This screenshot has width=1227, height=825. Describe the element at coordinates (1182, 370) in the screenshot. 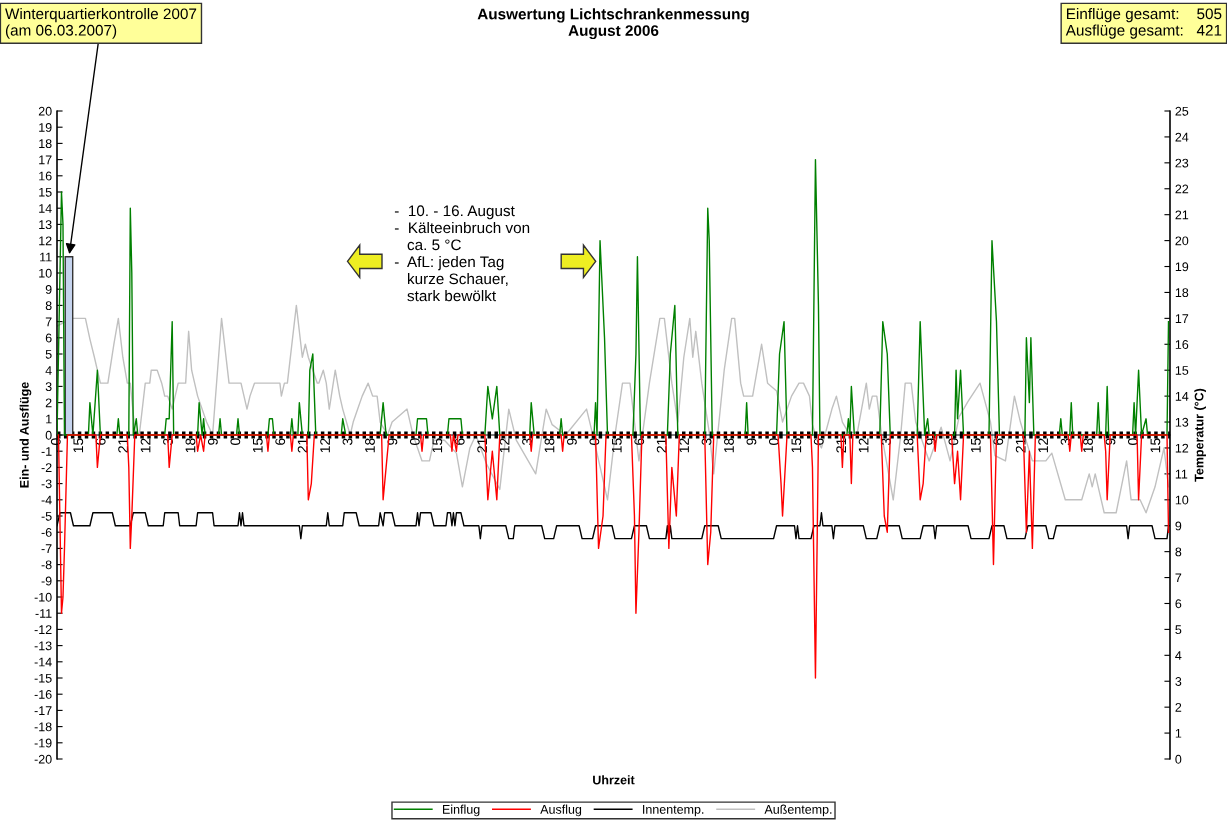

I see `y2-tick-label: 15` at that location.